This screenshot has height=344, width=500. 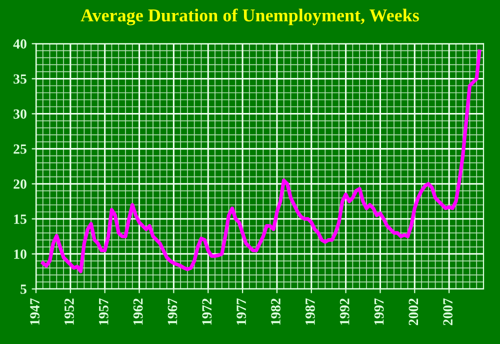 I want to click on x-tick-label: 1952, so click(x=69, y=311).